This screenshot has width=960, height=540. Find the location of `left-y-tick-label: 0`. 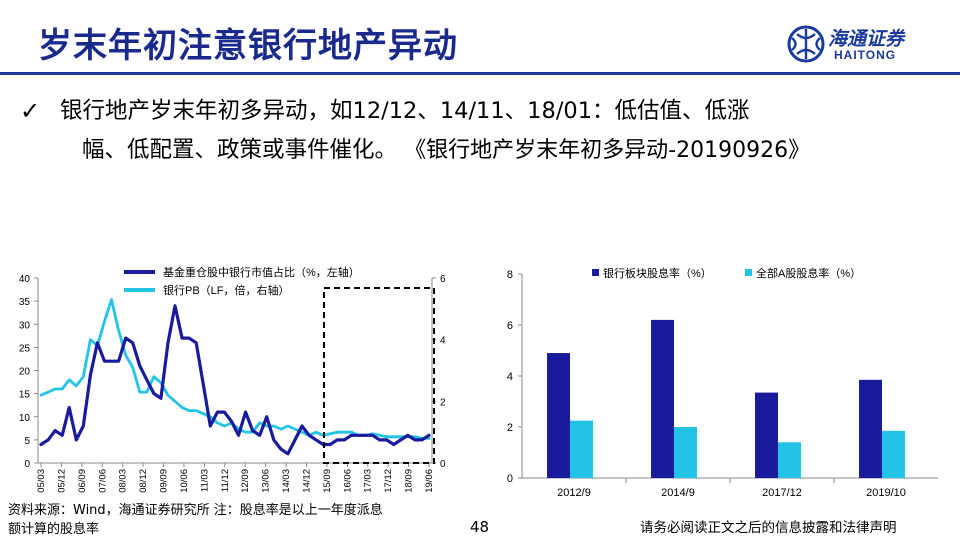

left-y-tick-label: 0 is located at coordinates (27, 464).